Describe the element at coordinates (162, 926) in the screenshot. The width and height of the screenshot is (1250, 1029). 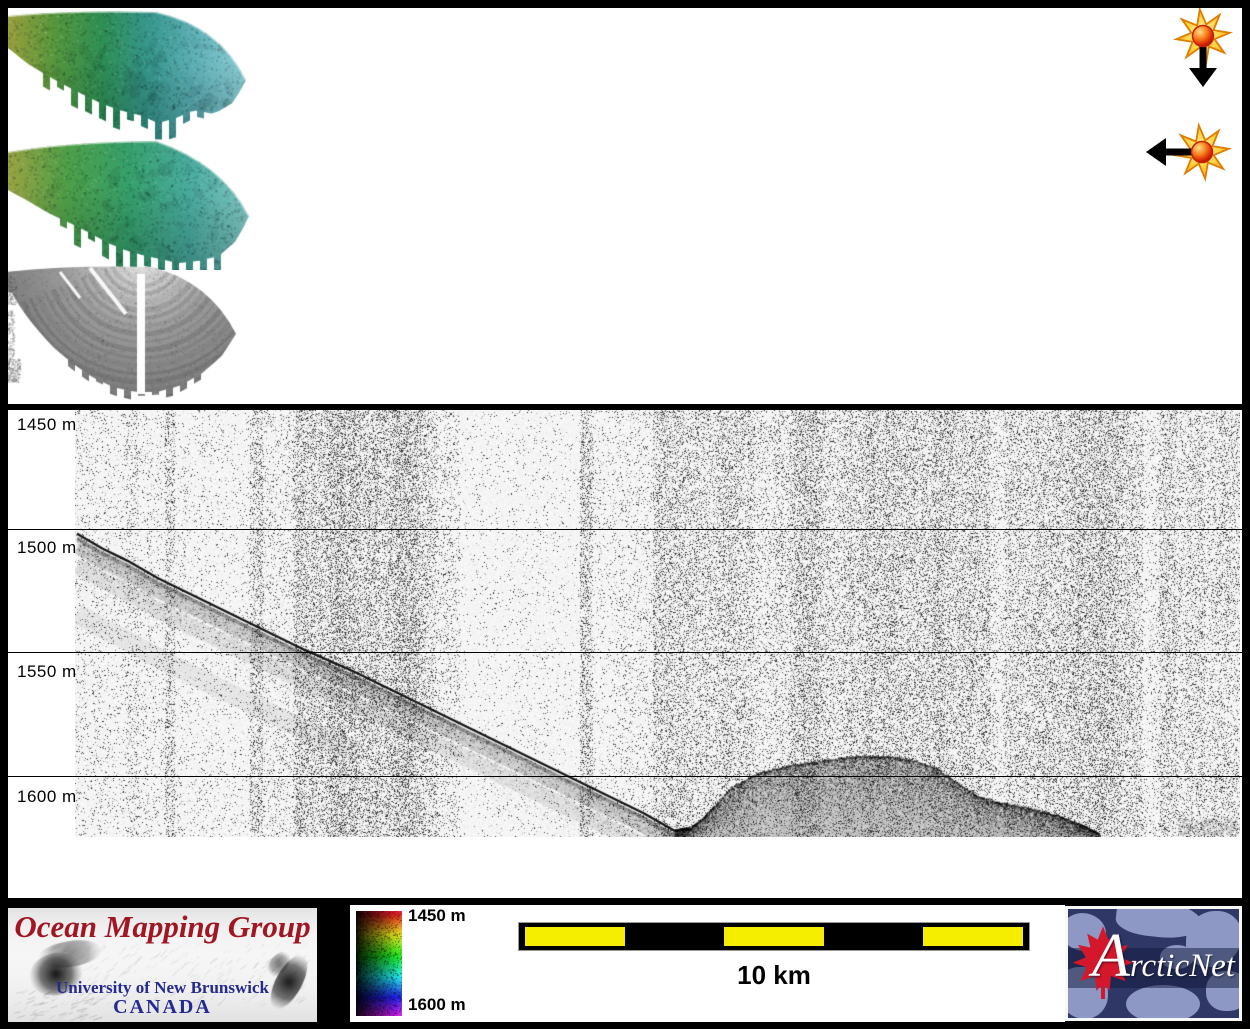
I see `omg-title: Ocean Mapping Group` at that location.